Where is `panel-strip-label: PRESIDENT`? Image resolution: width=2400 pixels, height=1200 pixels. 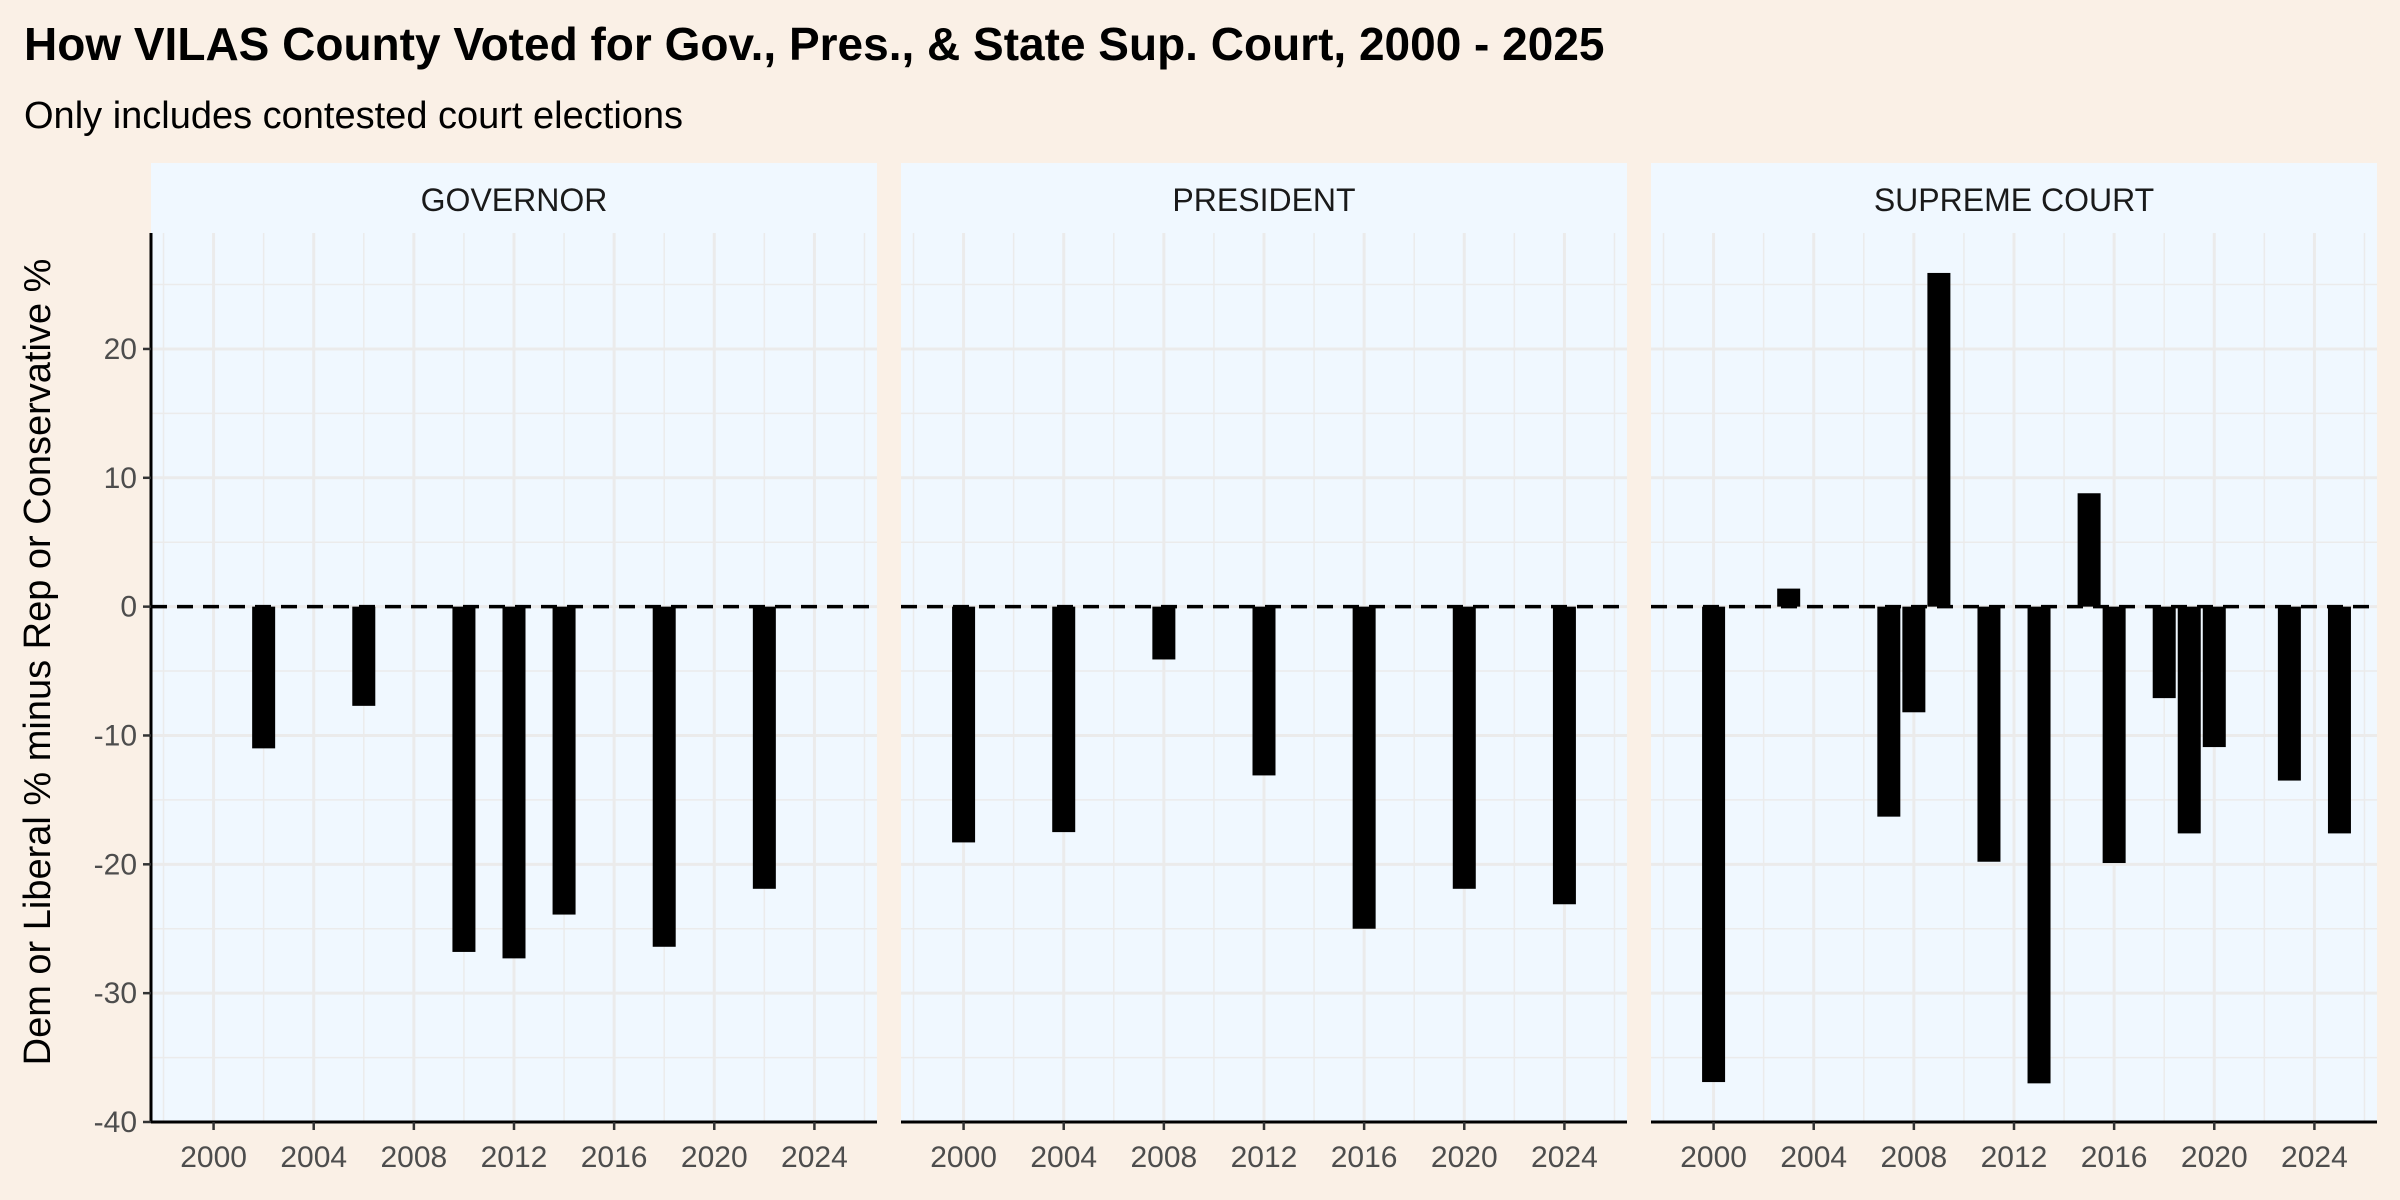 panel-strip-label: PRESIDENT is located at coordinates (1263, 200).